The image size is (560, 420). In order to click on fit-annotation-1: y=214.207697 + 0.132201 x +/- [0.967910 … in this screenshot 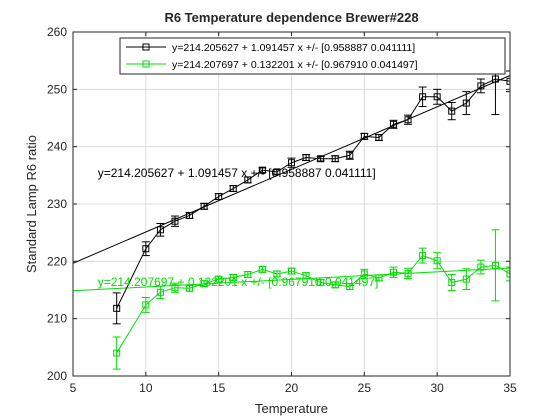, I will do `click(238, 282)`.